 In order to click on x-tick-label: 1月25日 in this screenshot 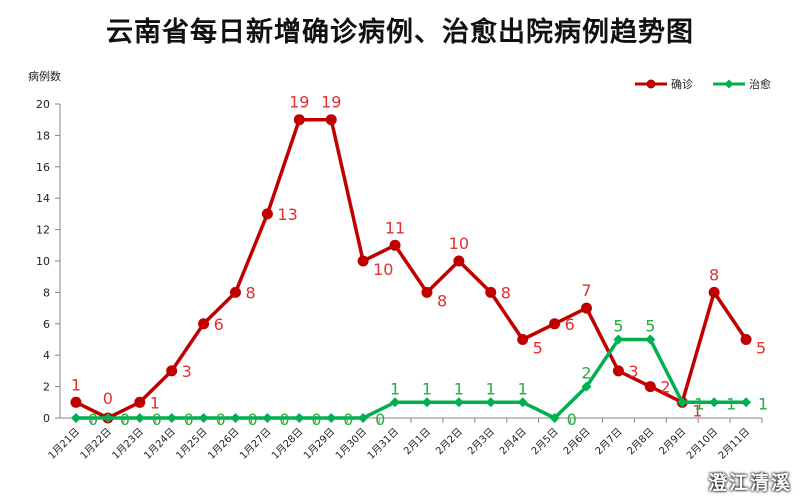, I will do `click(192, 444)`.